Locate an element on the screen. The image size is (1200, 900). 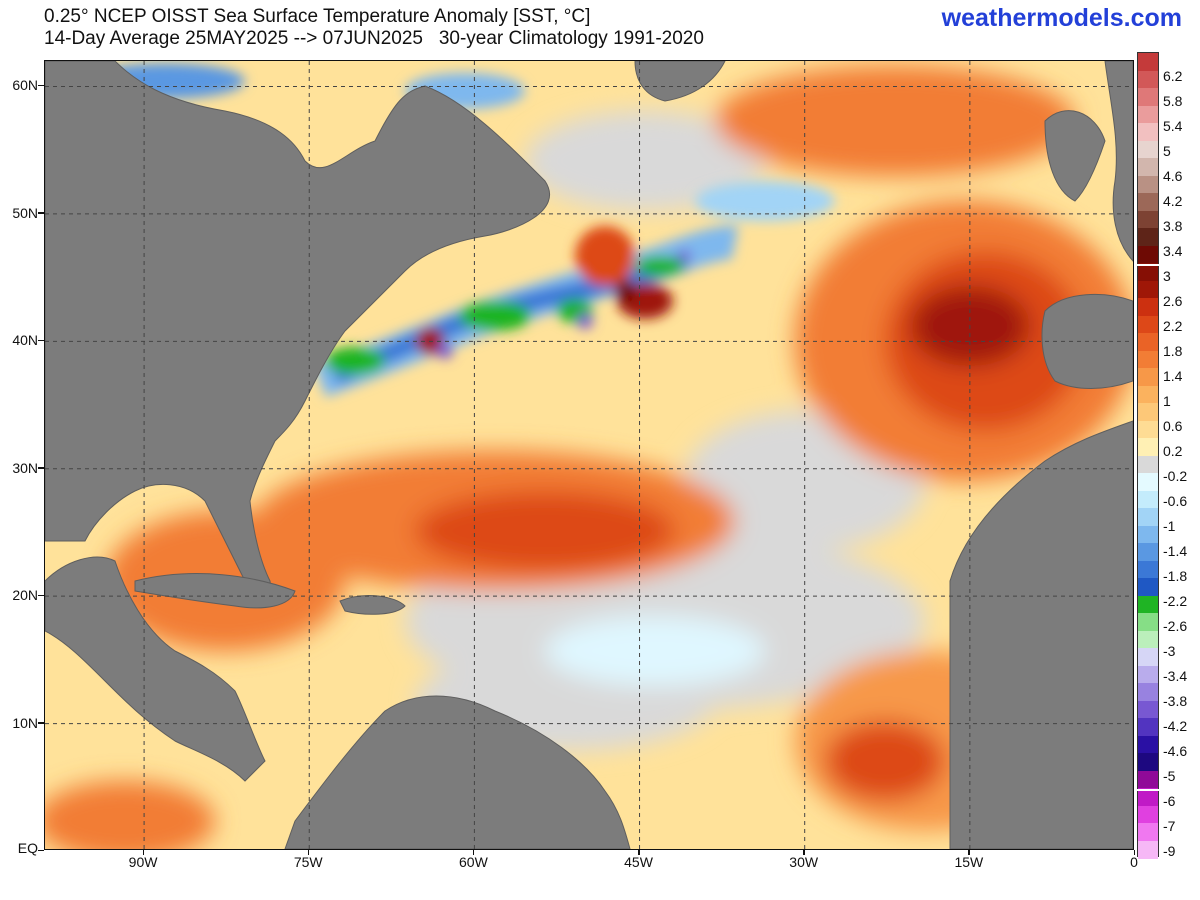
colorbar-label: 1 is located at coordinates (1167, 401).